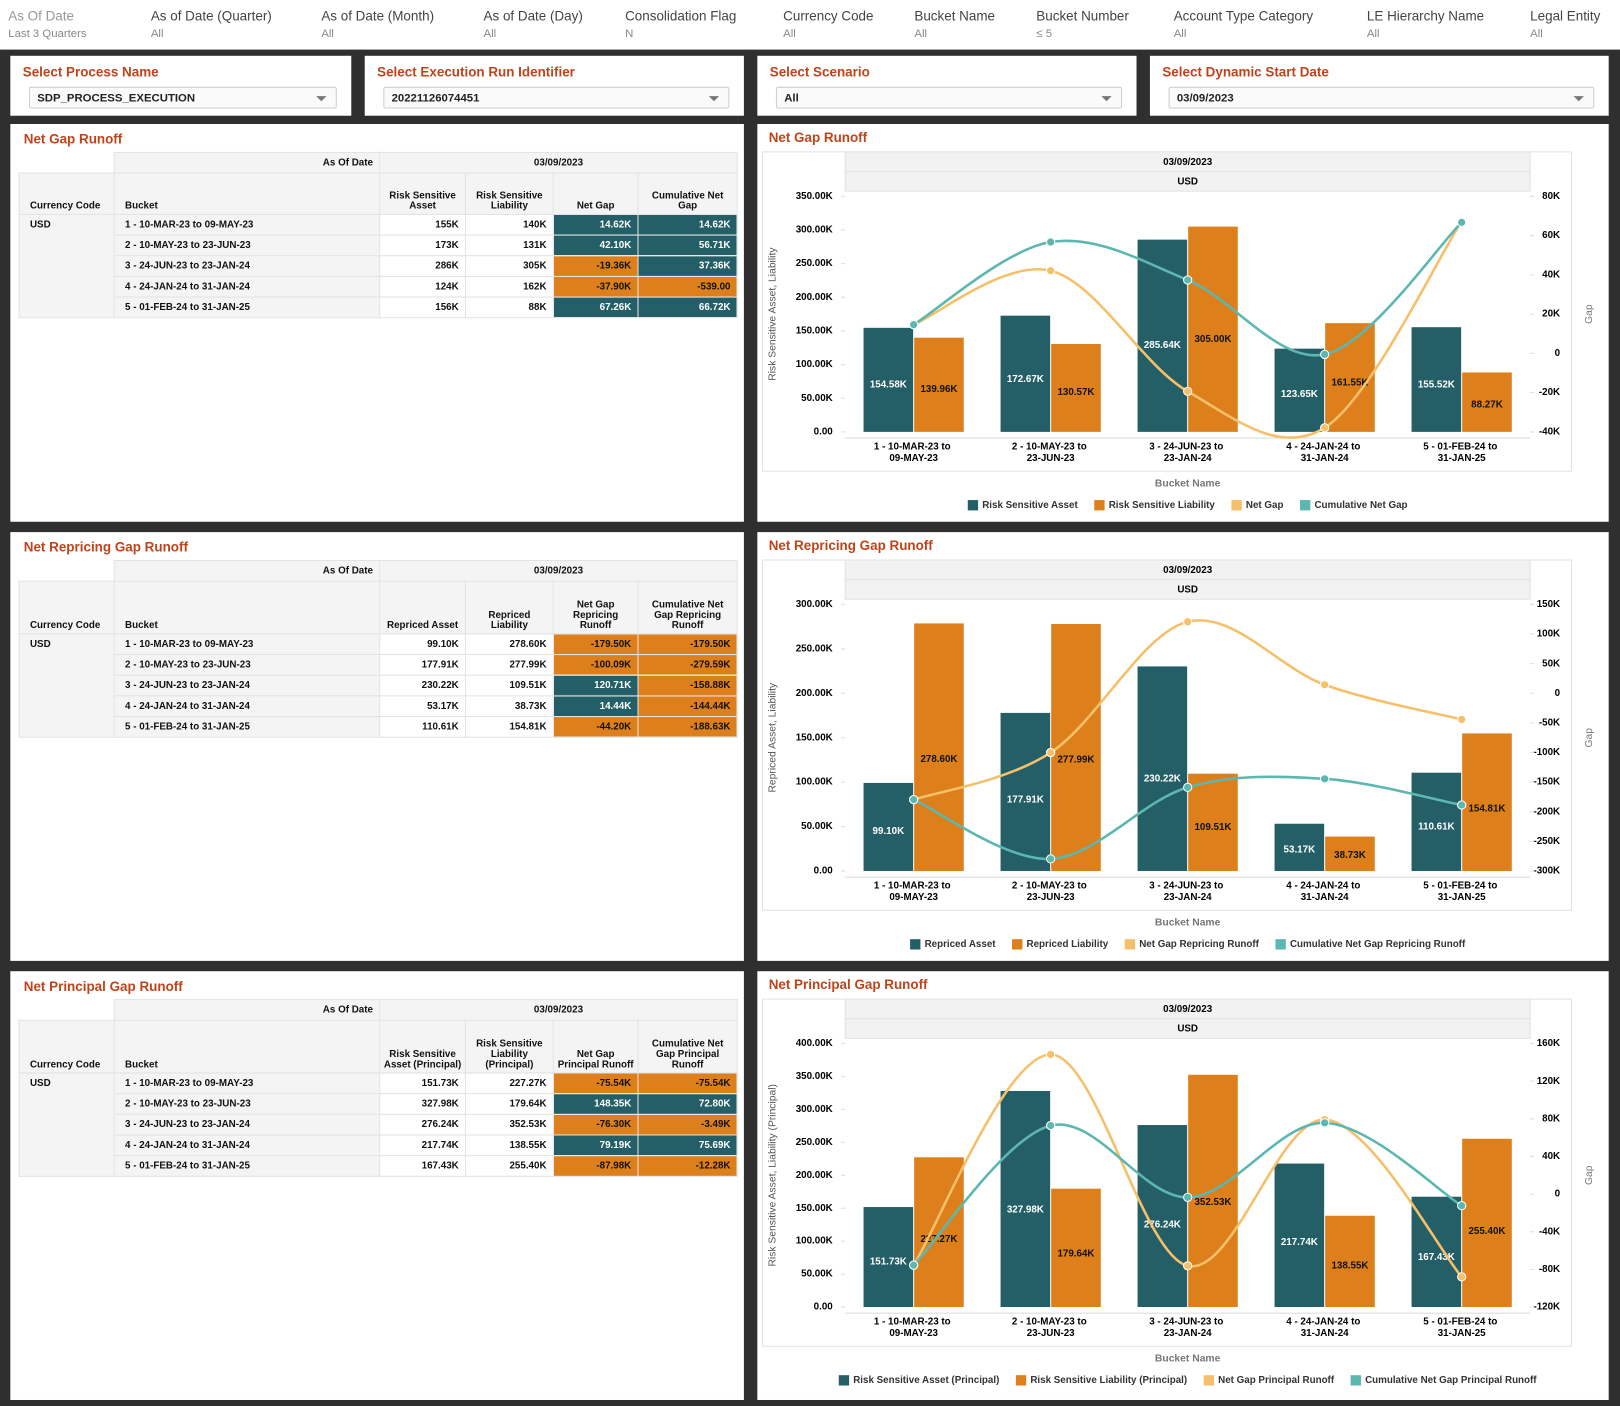 The width and height of the screenshot is (1620, 1406). Describe the element at coordinates (1188, 922) in the screenshot. I see `x-axis-title: Bucket Name` at that location.